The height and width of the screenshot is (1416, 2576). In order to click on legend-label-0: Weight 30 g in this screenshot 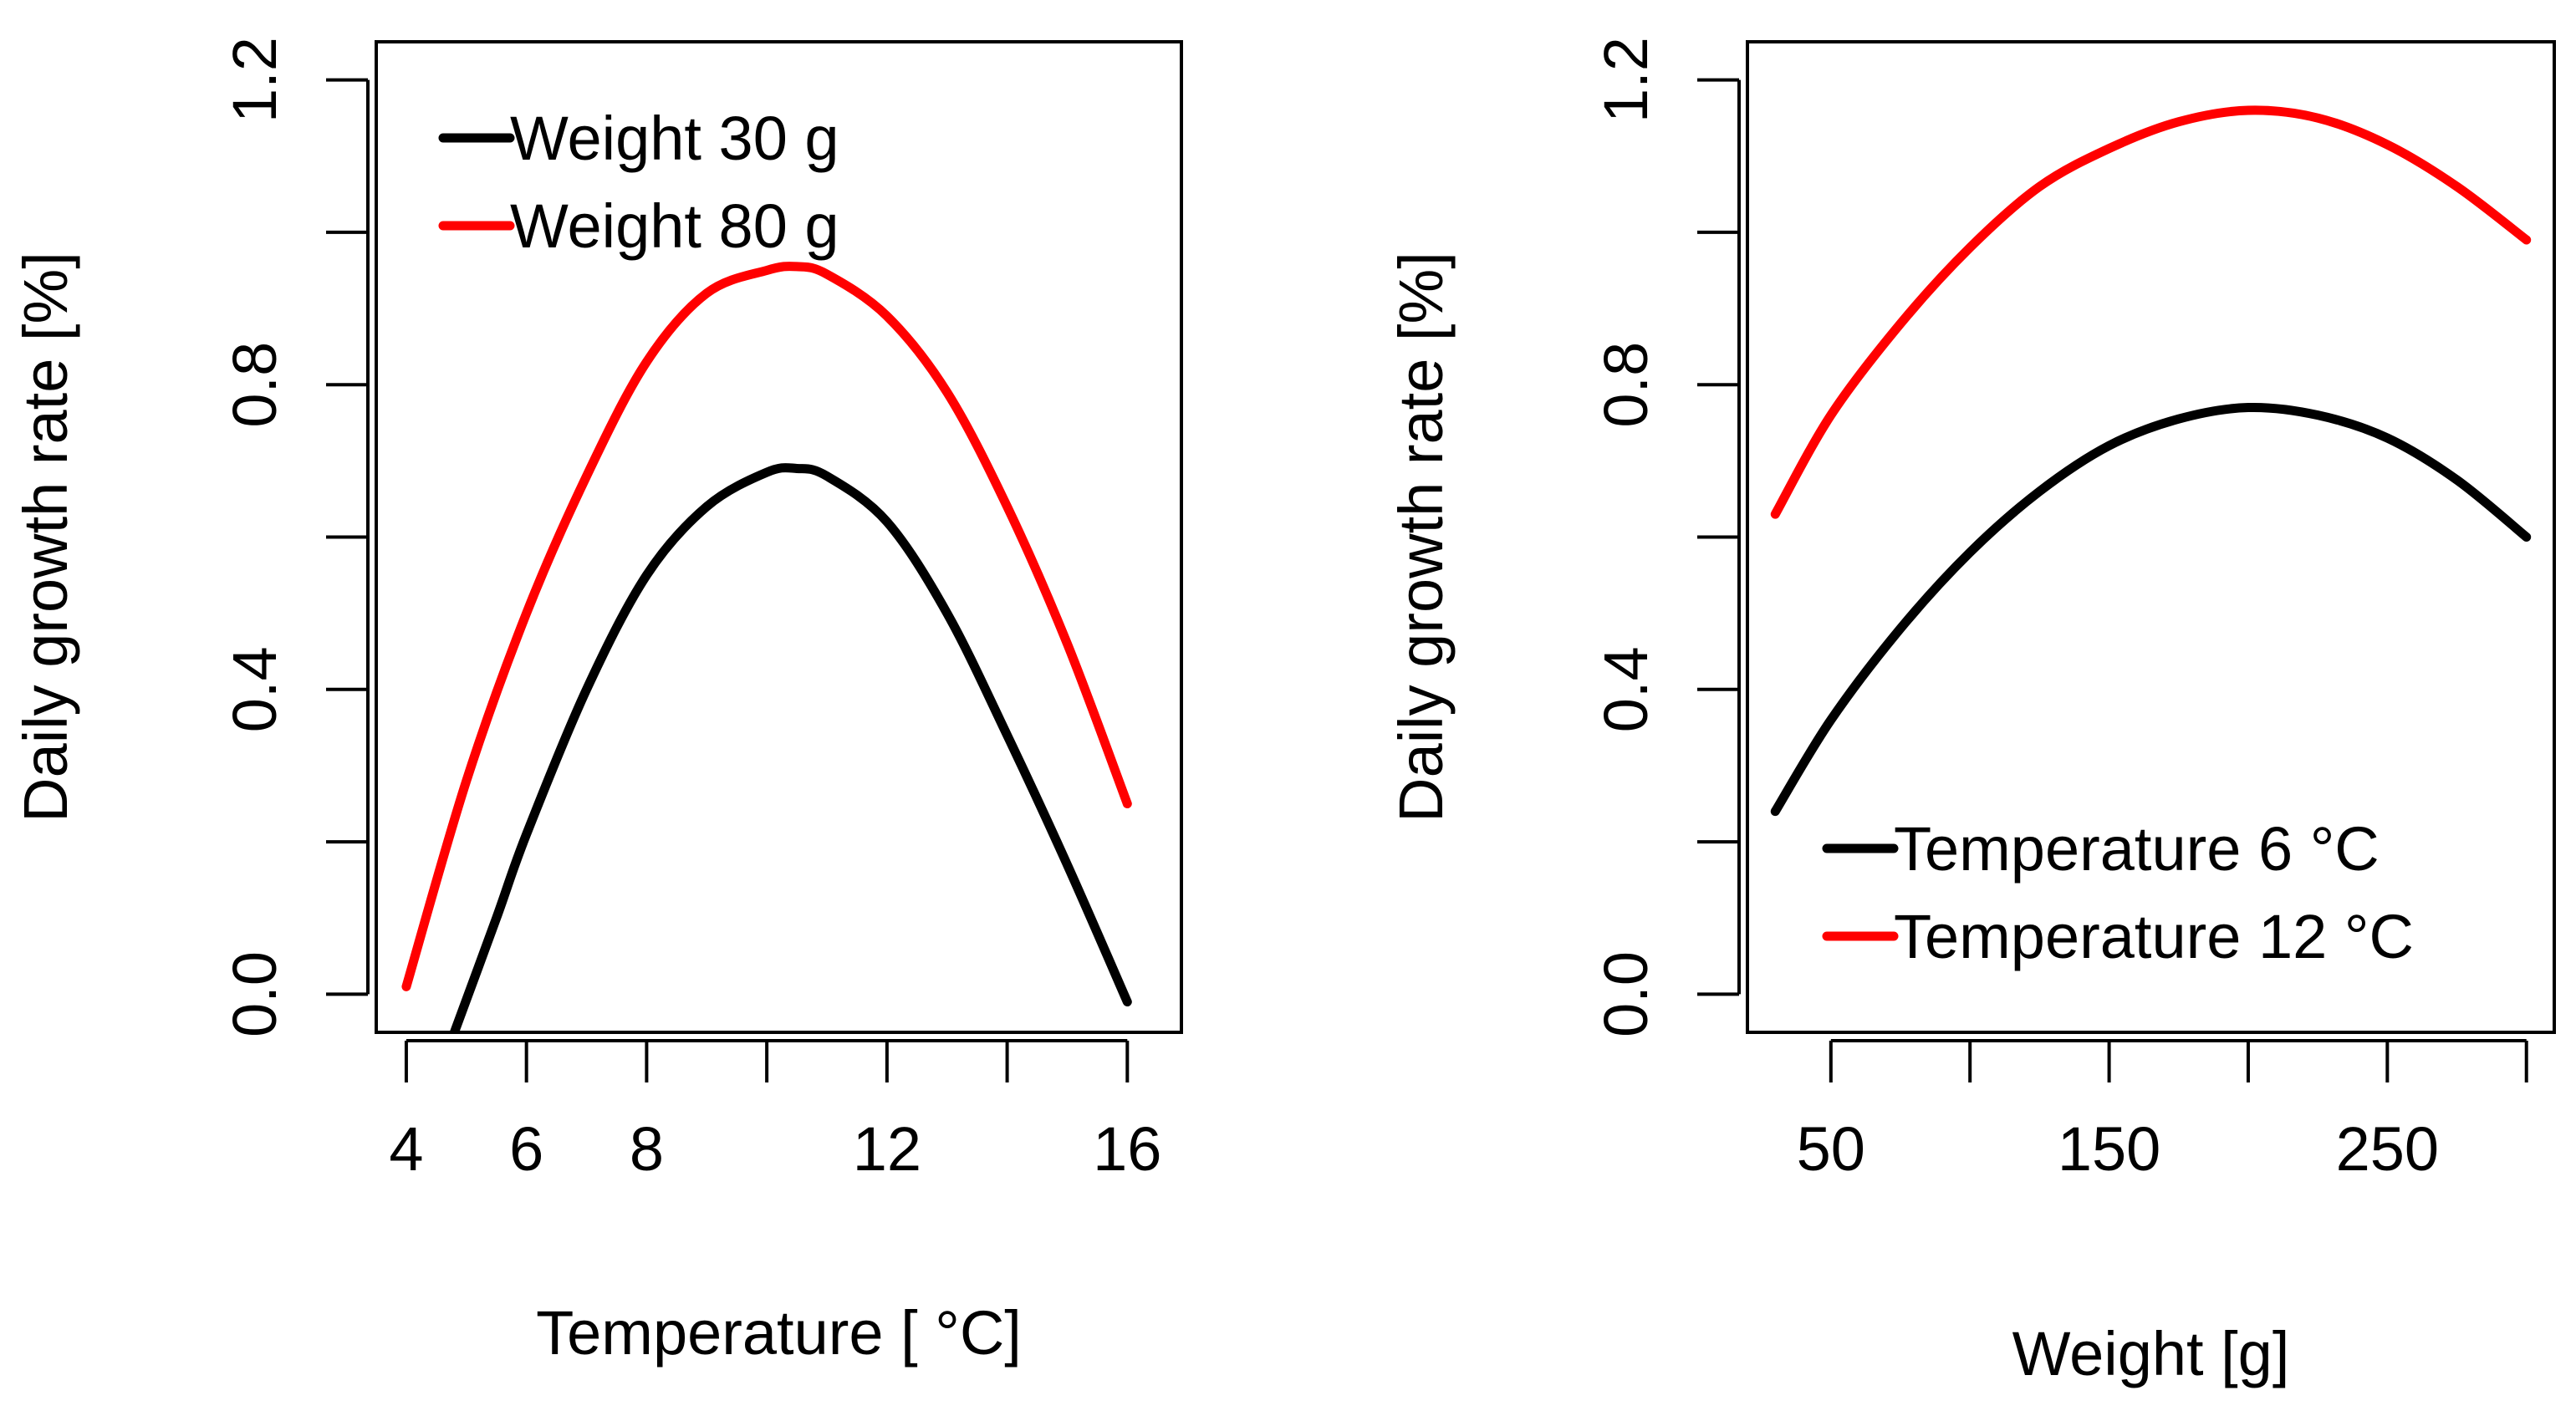, I will do `click(674, 138)`.